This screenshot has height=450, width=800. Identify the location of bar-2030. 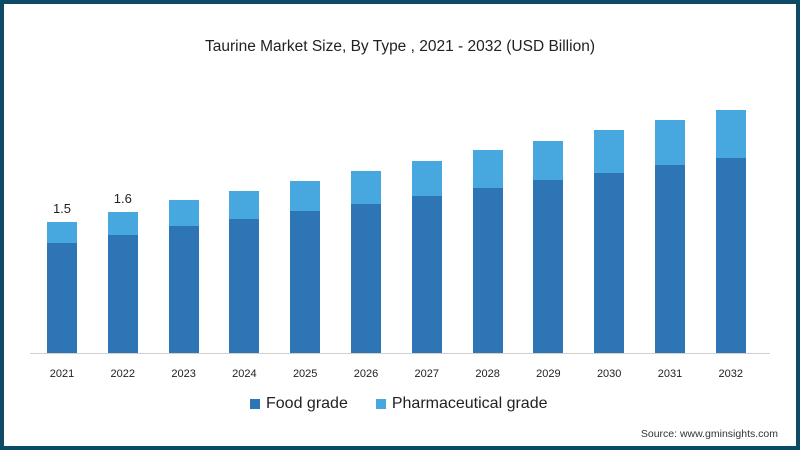
(609, 241).